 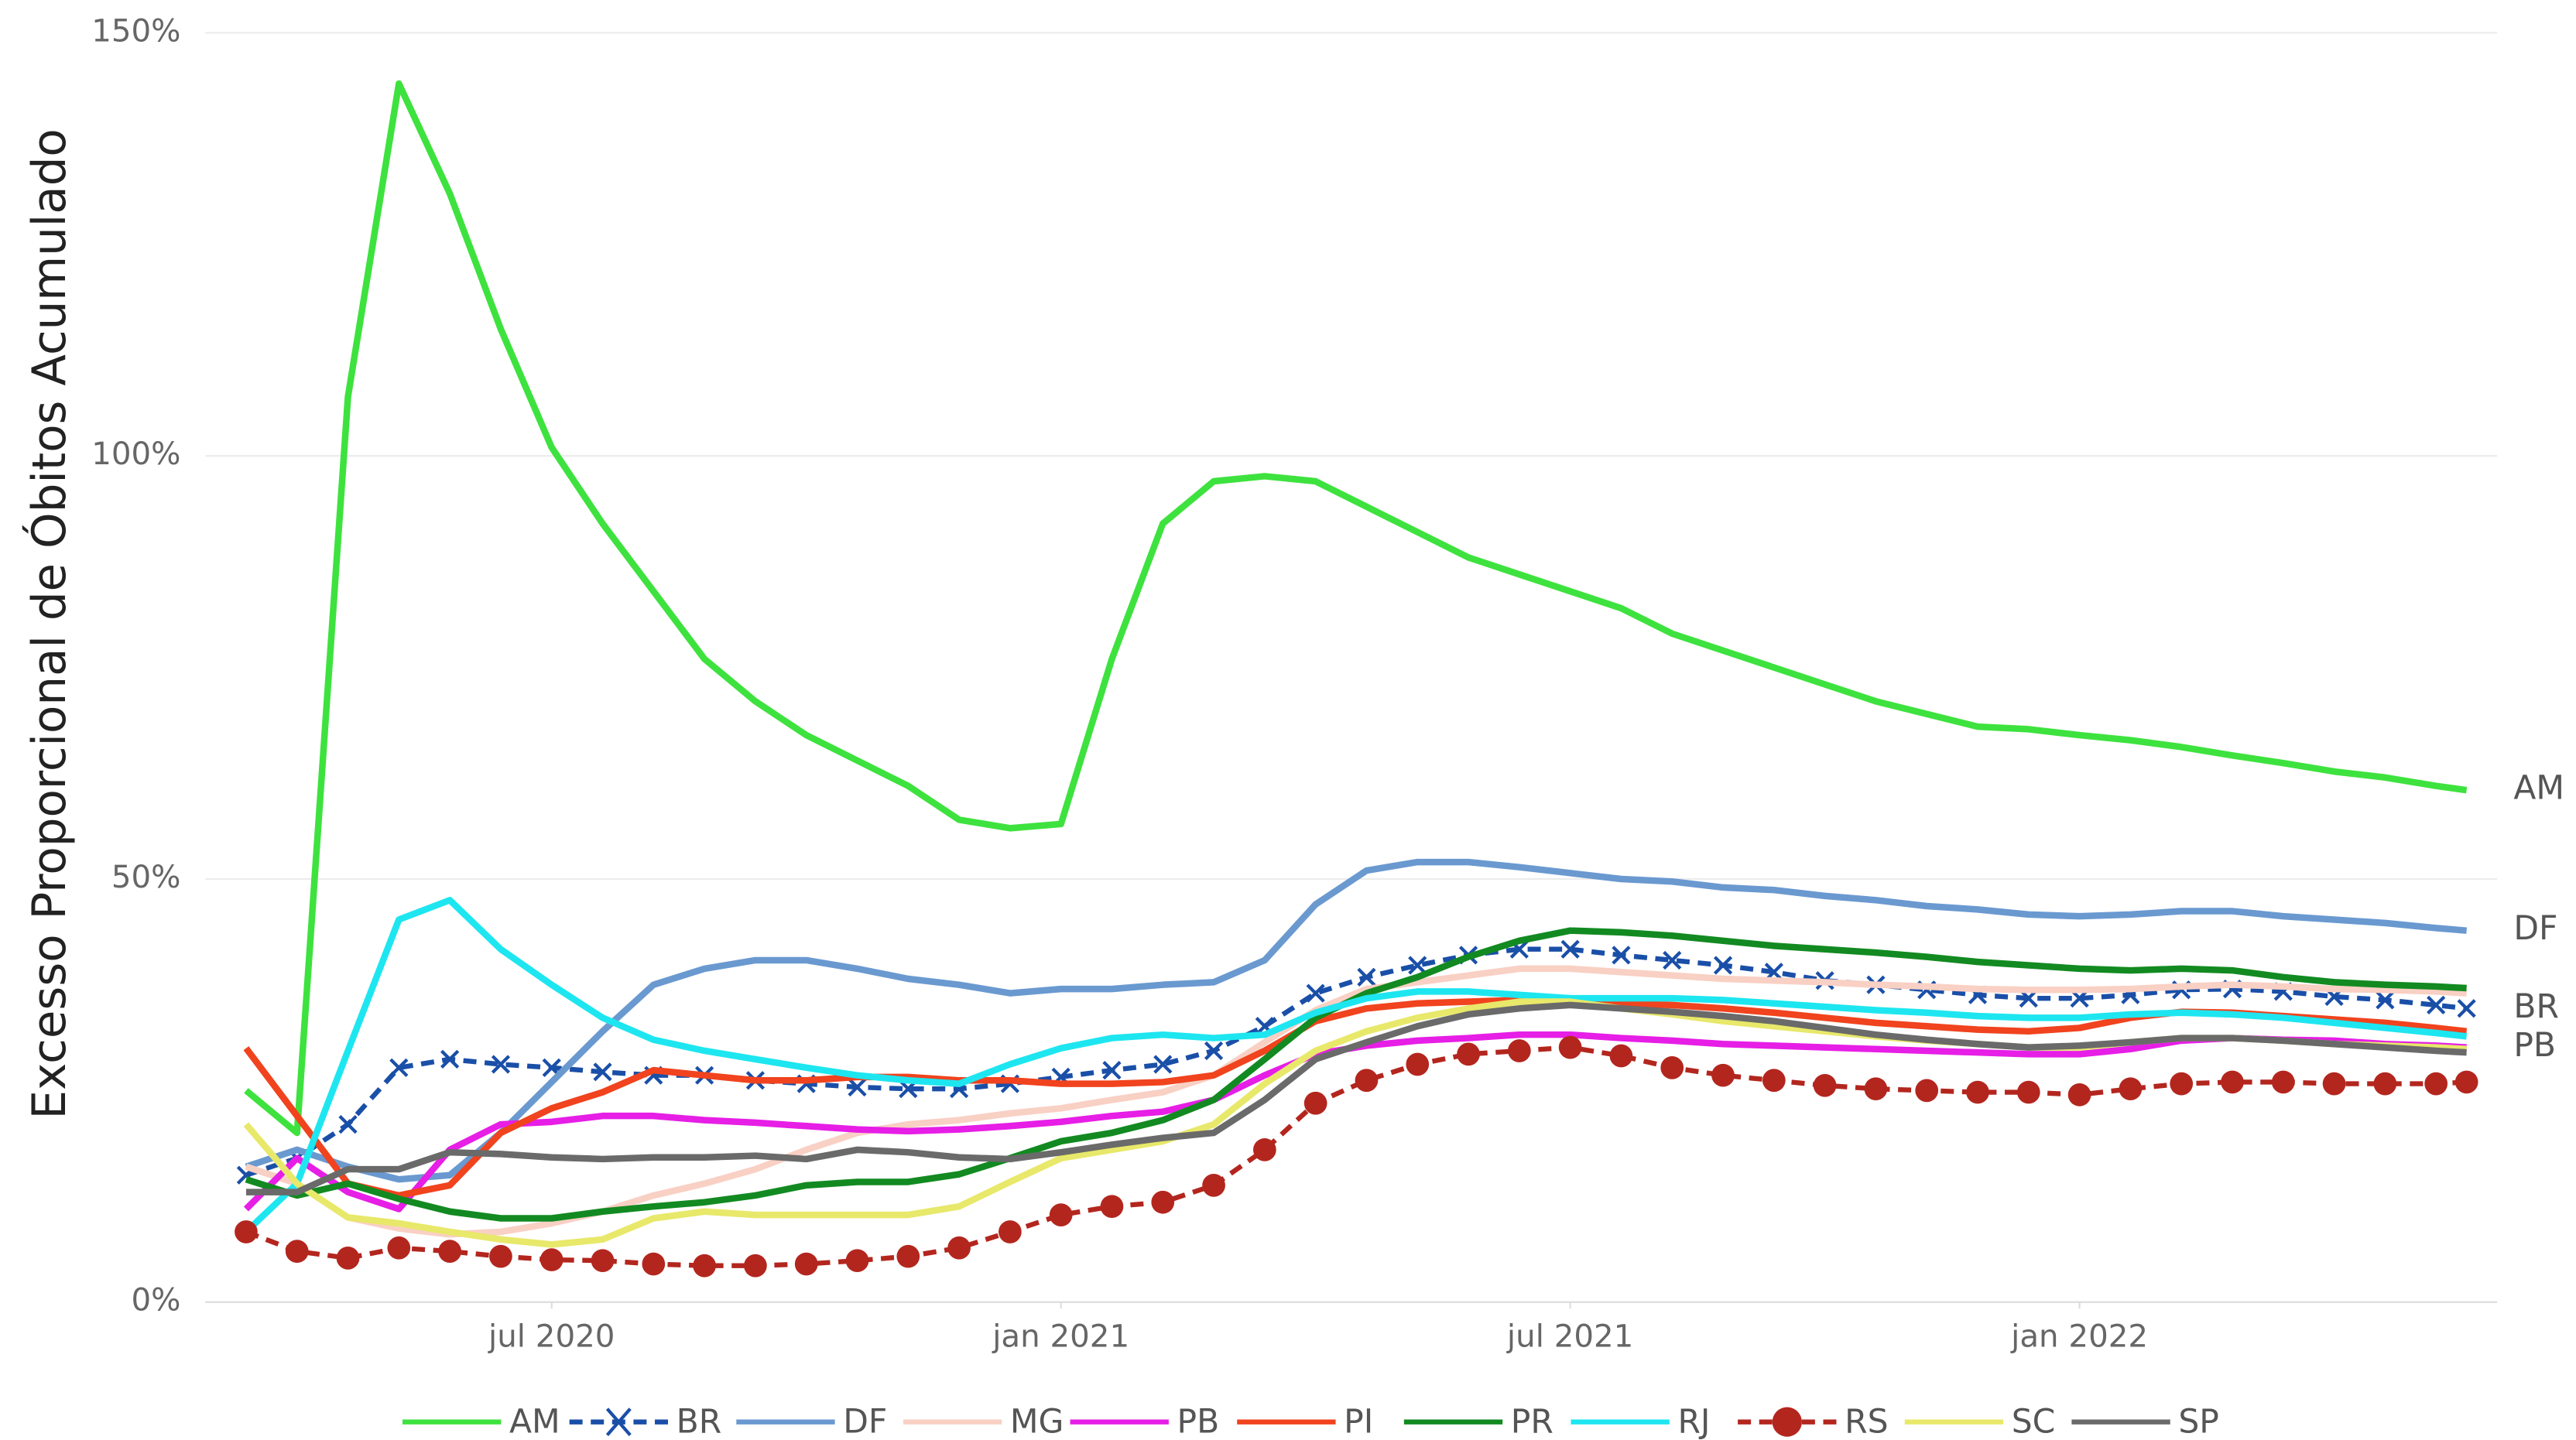 What do you see at coordinates (2536, 1007) in the screenshot?
I see `end-label: BR` at bounding box center [2536, 1007].